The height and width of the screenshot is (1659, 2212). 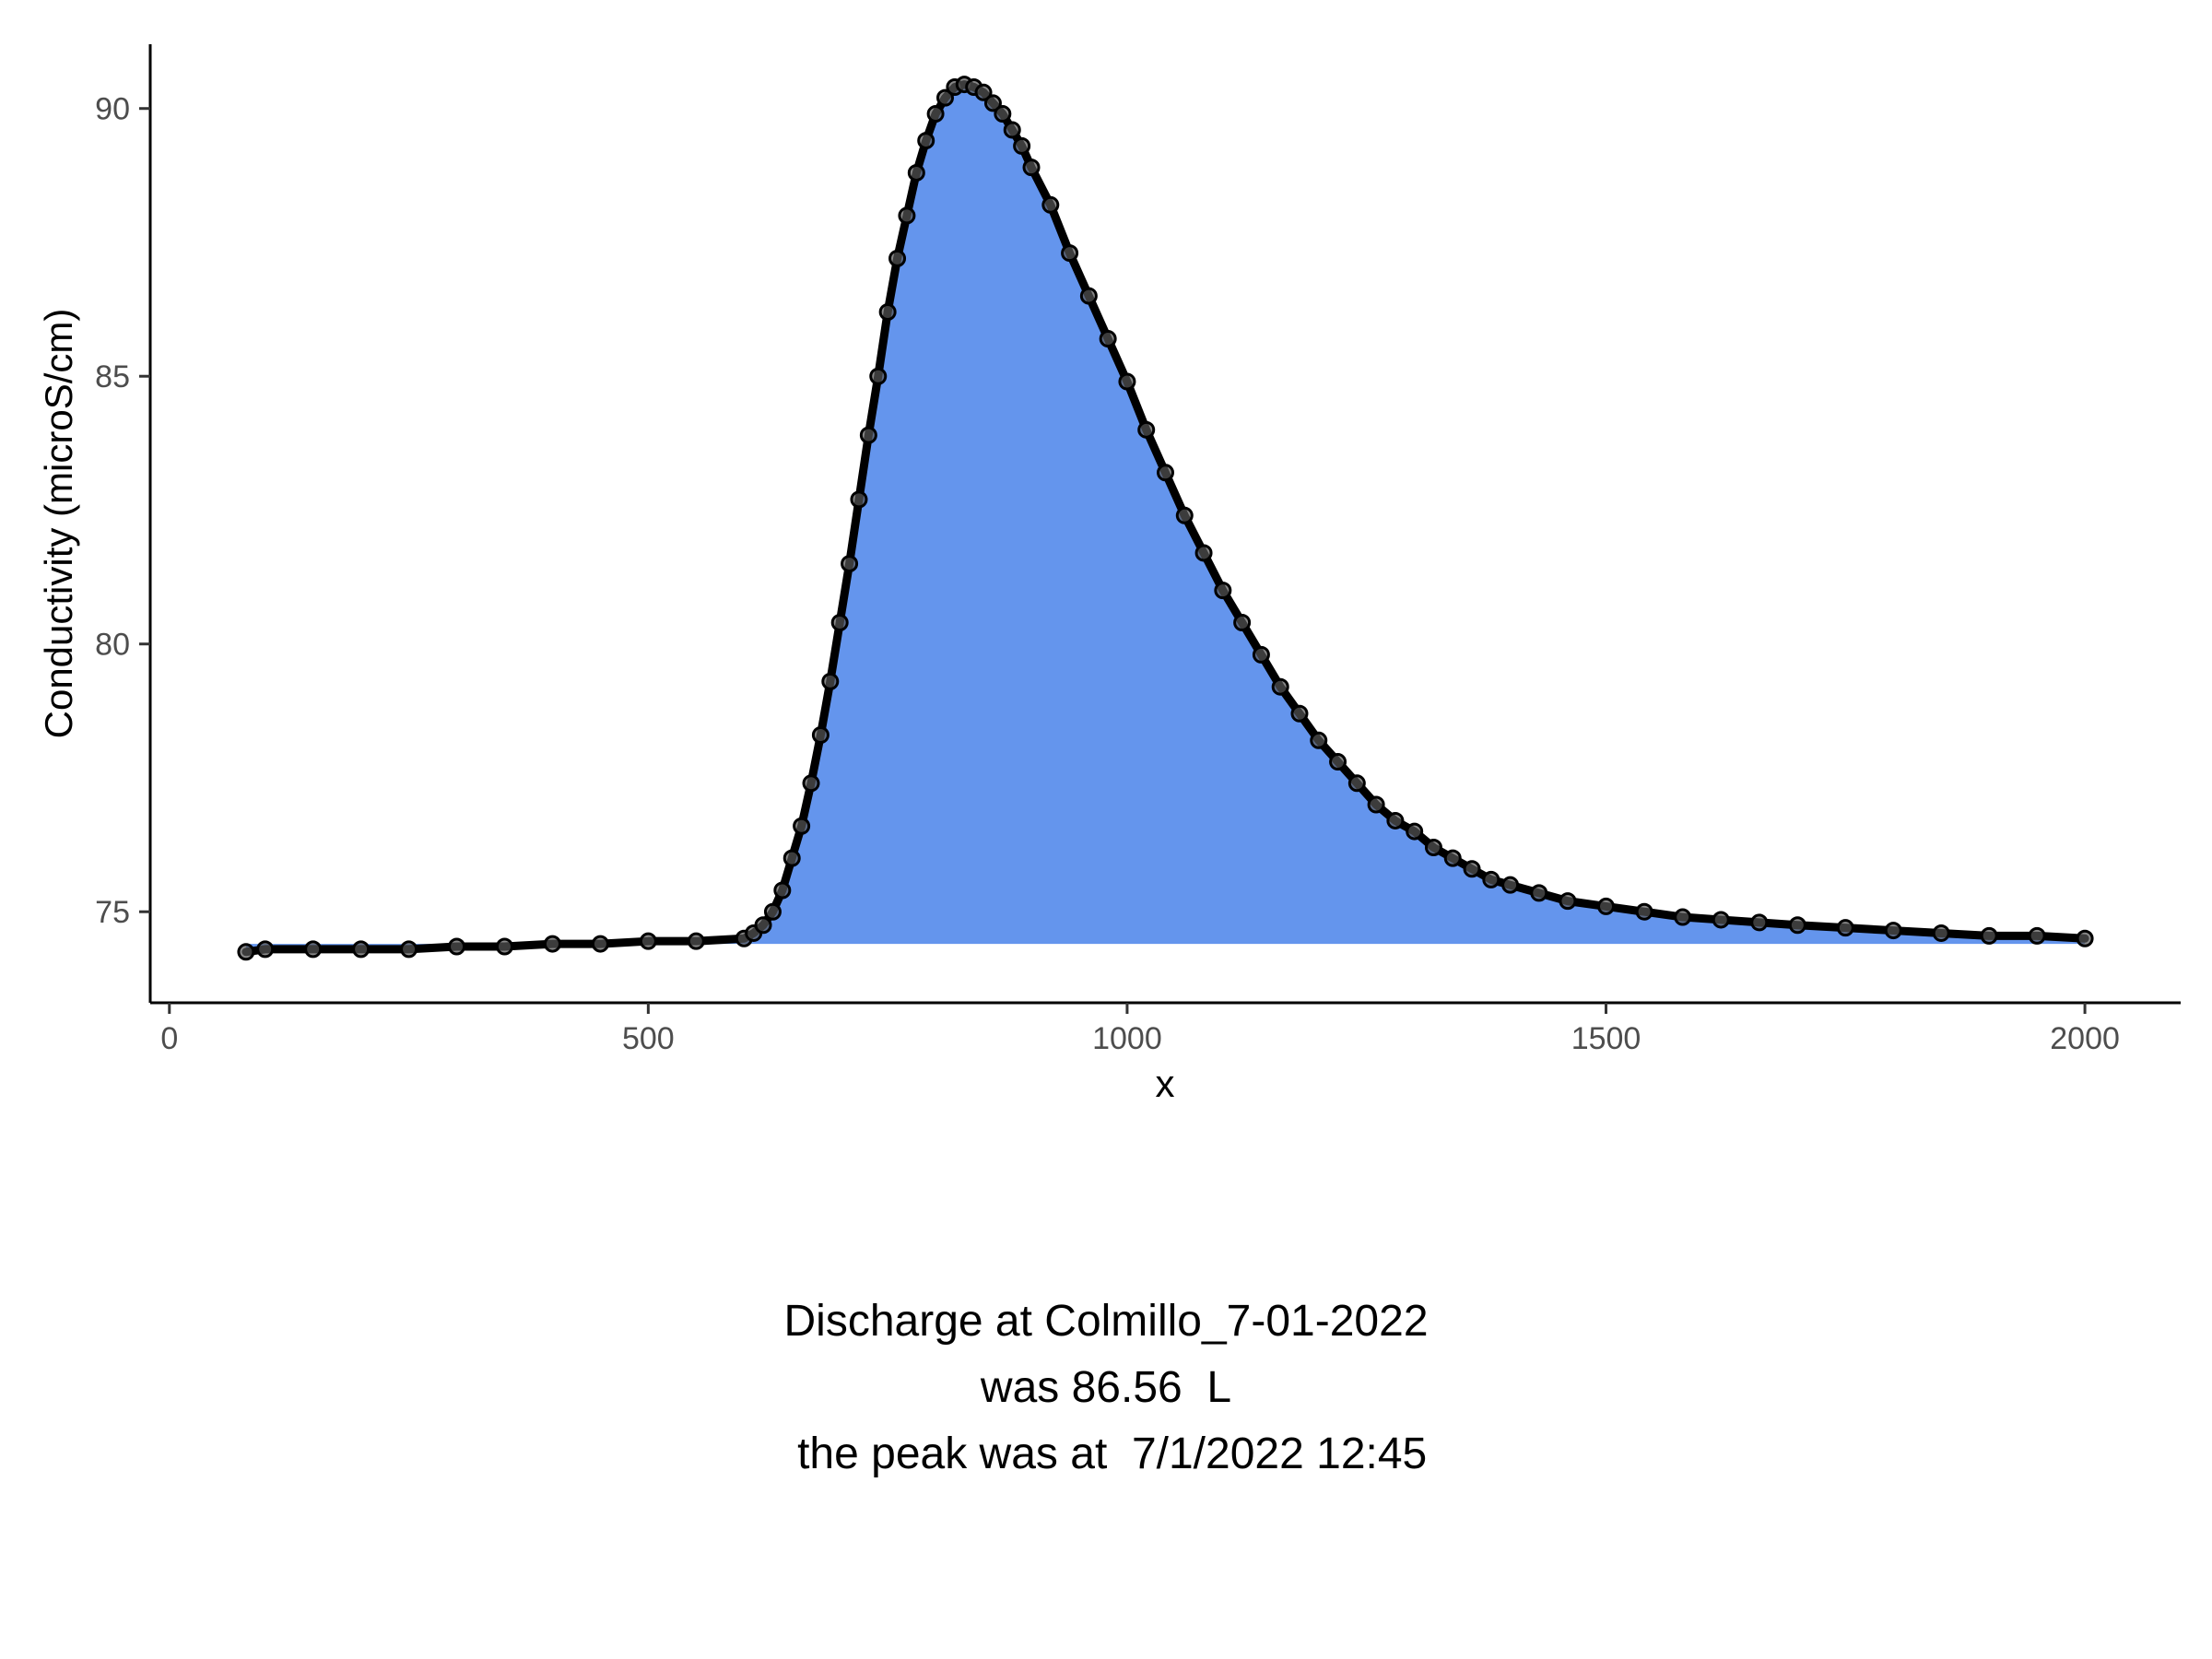 I want to click on x-tick-label: 1000, so click(x=1127, y=1038).